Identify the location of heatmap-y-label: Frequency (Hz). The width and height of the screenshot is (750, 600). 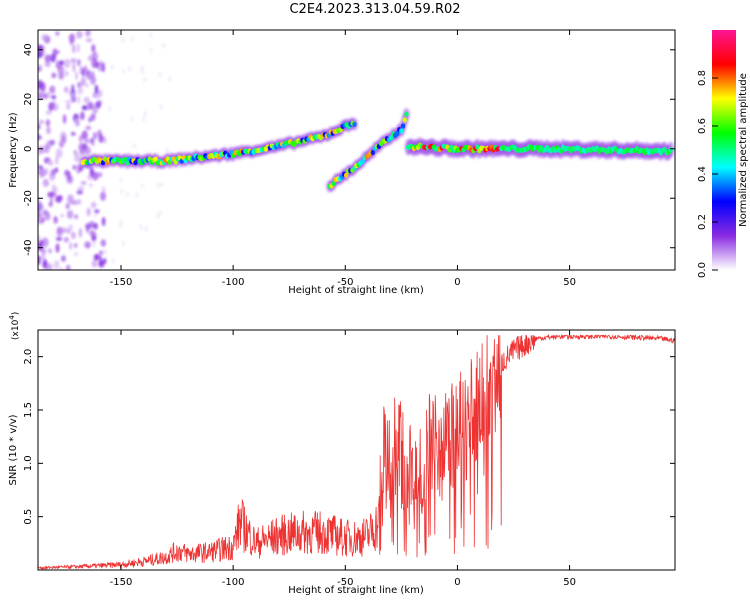
(13, 150).